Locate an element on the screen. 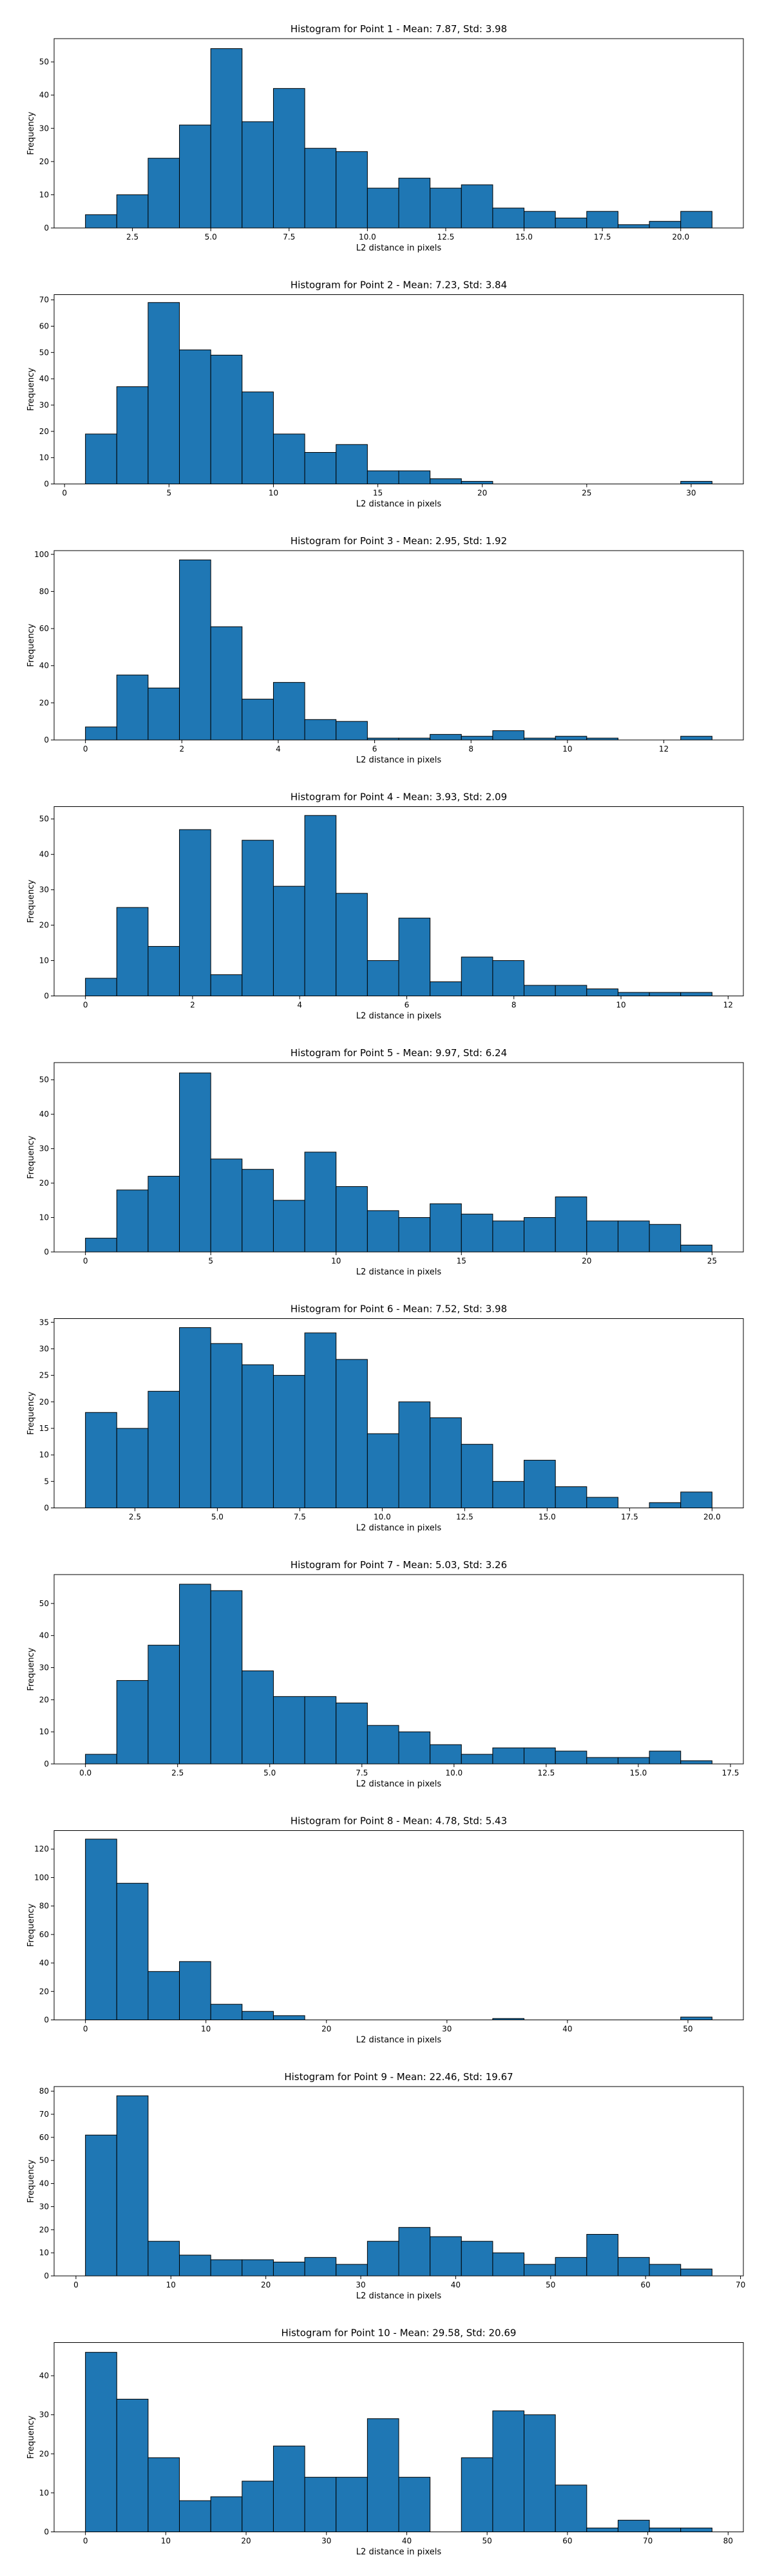  x-tick-label: 2 is located at coordinates (192, 1006).